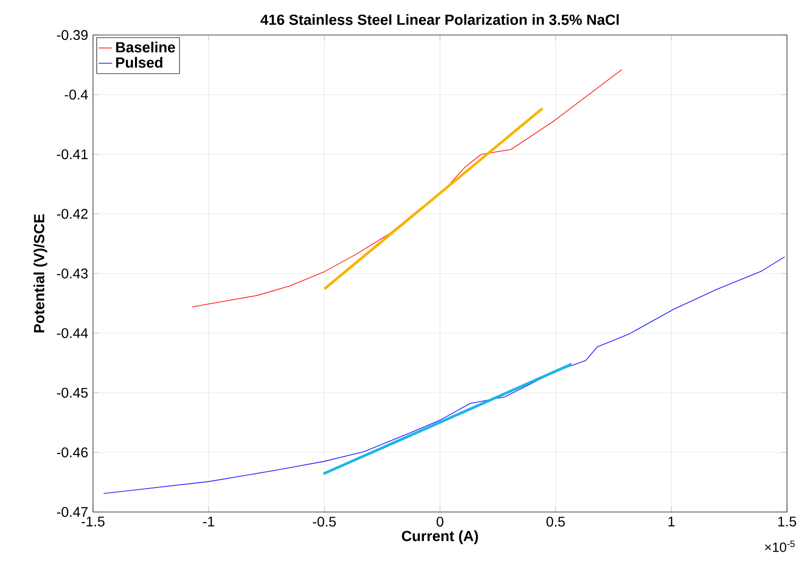 The image size is (800, 567). I want to click on y-tick-label: -0.4, so click(76, 95).